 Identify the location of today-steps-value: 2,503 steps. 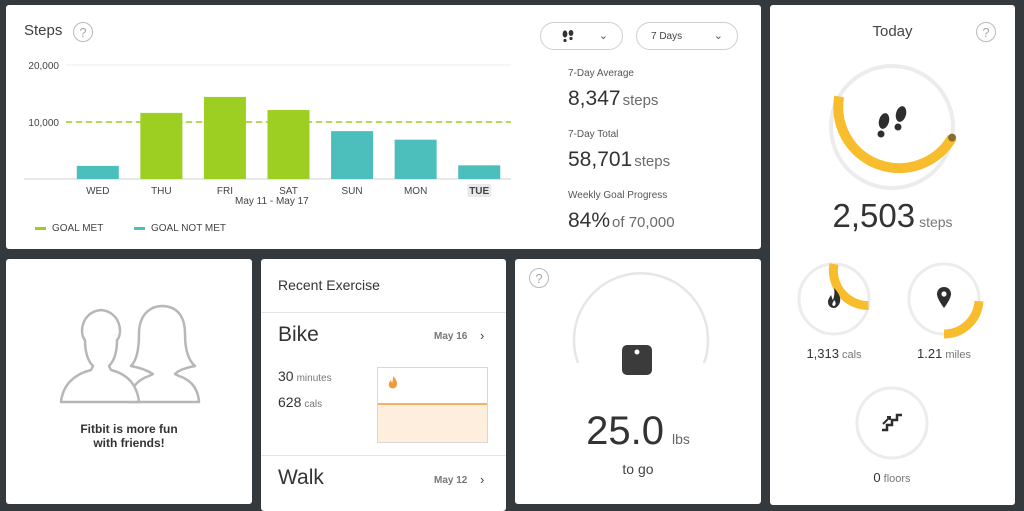
(892, 215).